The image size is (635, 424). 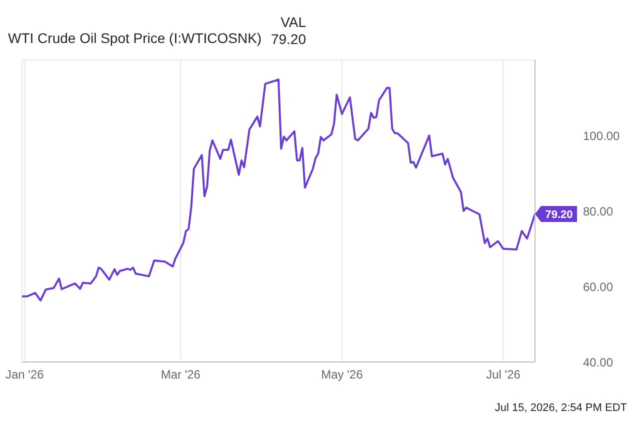 What do you see at coordinates (293, 22) in the screenshot?
I see `text: VAL` at bounding box center [293, 22].